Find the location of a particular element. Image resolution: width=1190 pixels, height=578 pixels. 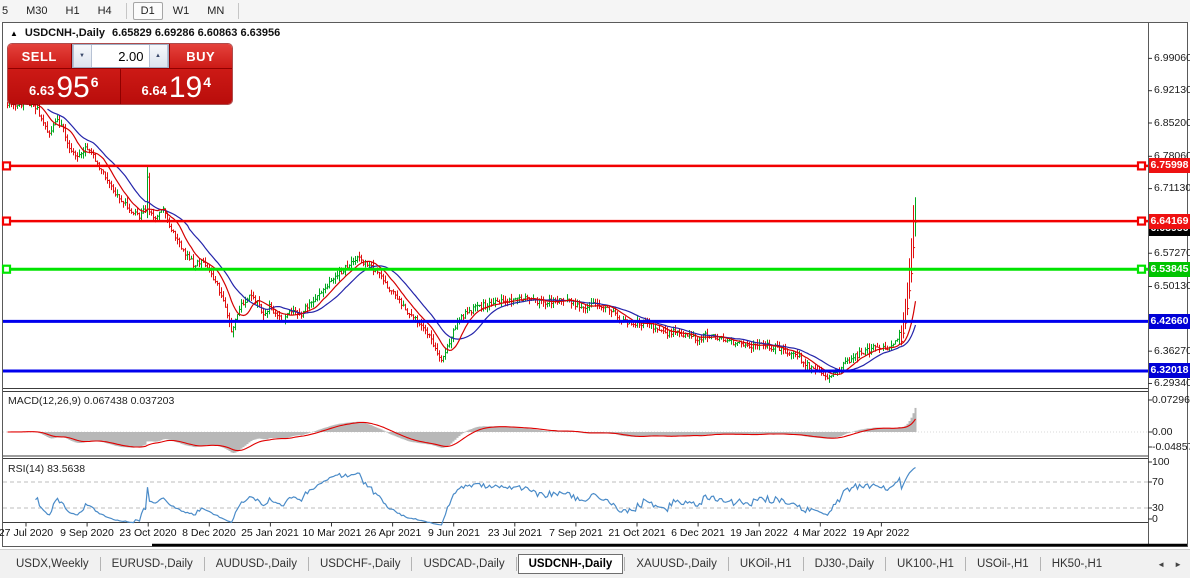

tab-scroll-left-icon: ◄ is located at coordinates (1161, 564).